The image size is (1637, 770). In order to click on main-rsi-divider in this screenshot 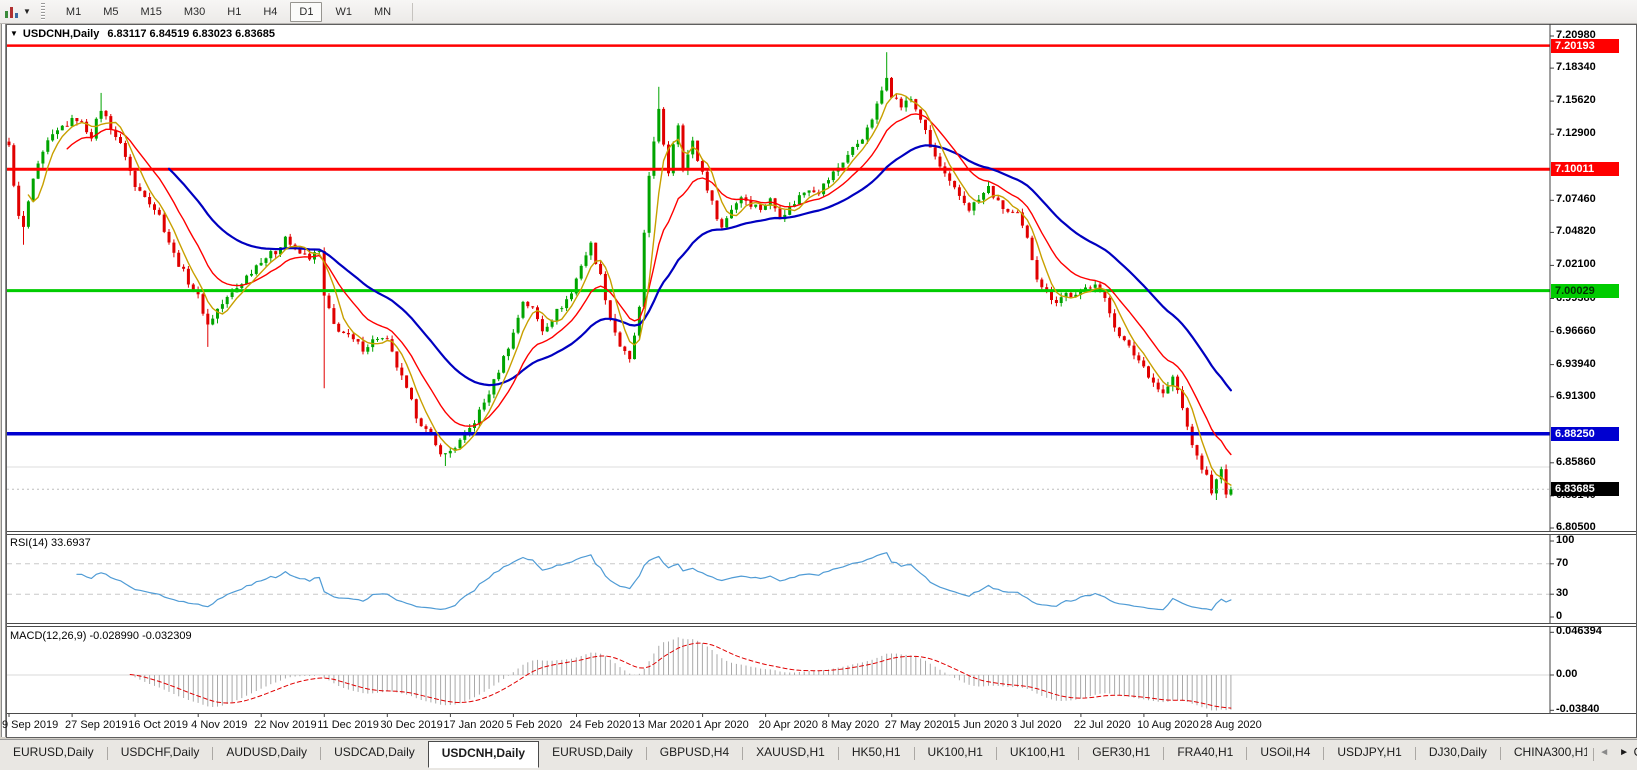, I will do `click(821, 533)`.